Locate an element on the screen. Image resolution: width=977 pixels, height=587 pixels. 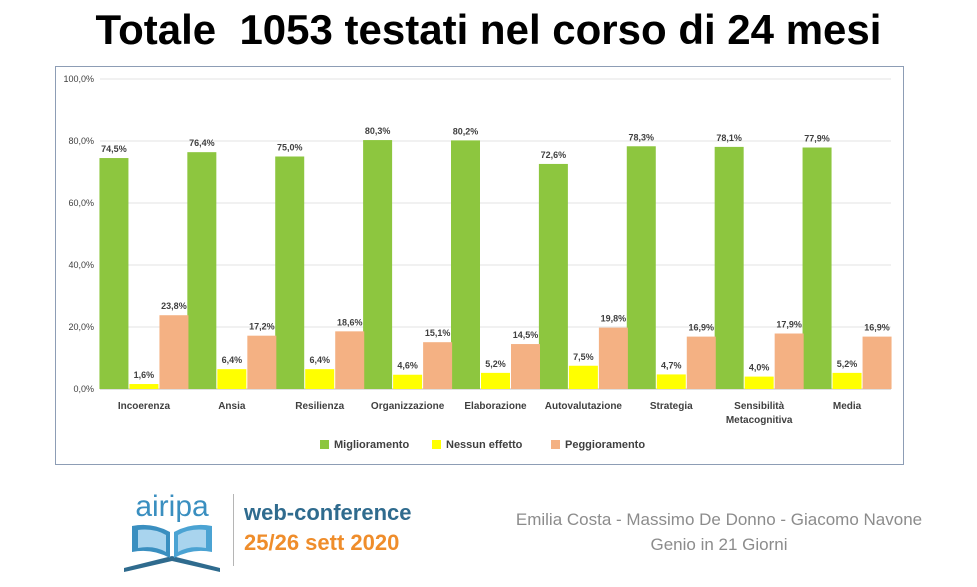
x-tick-label: Sensibilità Metacognitiva is located at coordinates (759, 413).